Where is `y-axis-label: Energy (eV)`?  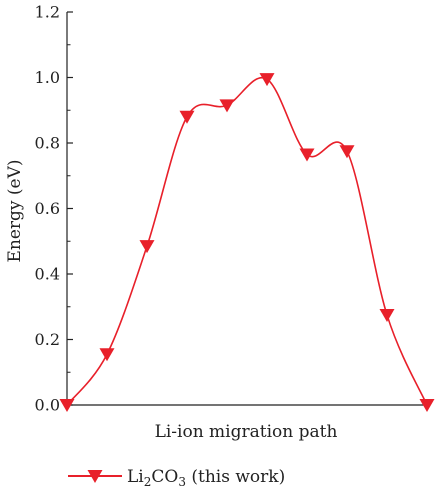
y-axis-label: Energy (eV) is located at coordinates (15, 210).